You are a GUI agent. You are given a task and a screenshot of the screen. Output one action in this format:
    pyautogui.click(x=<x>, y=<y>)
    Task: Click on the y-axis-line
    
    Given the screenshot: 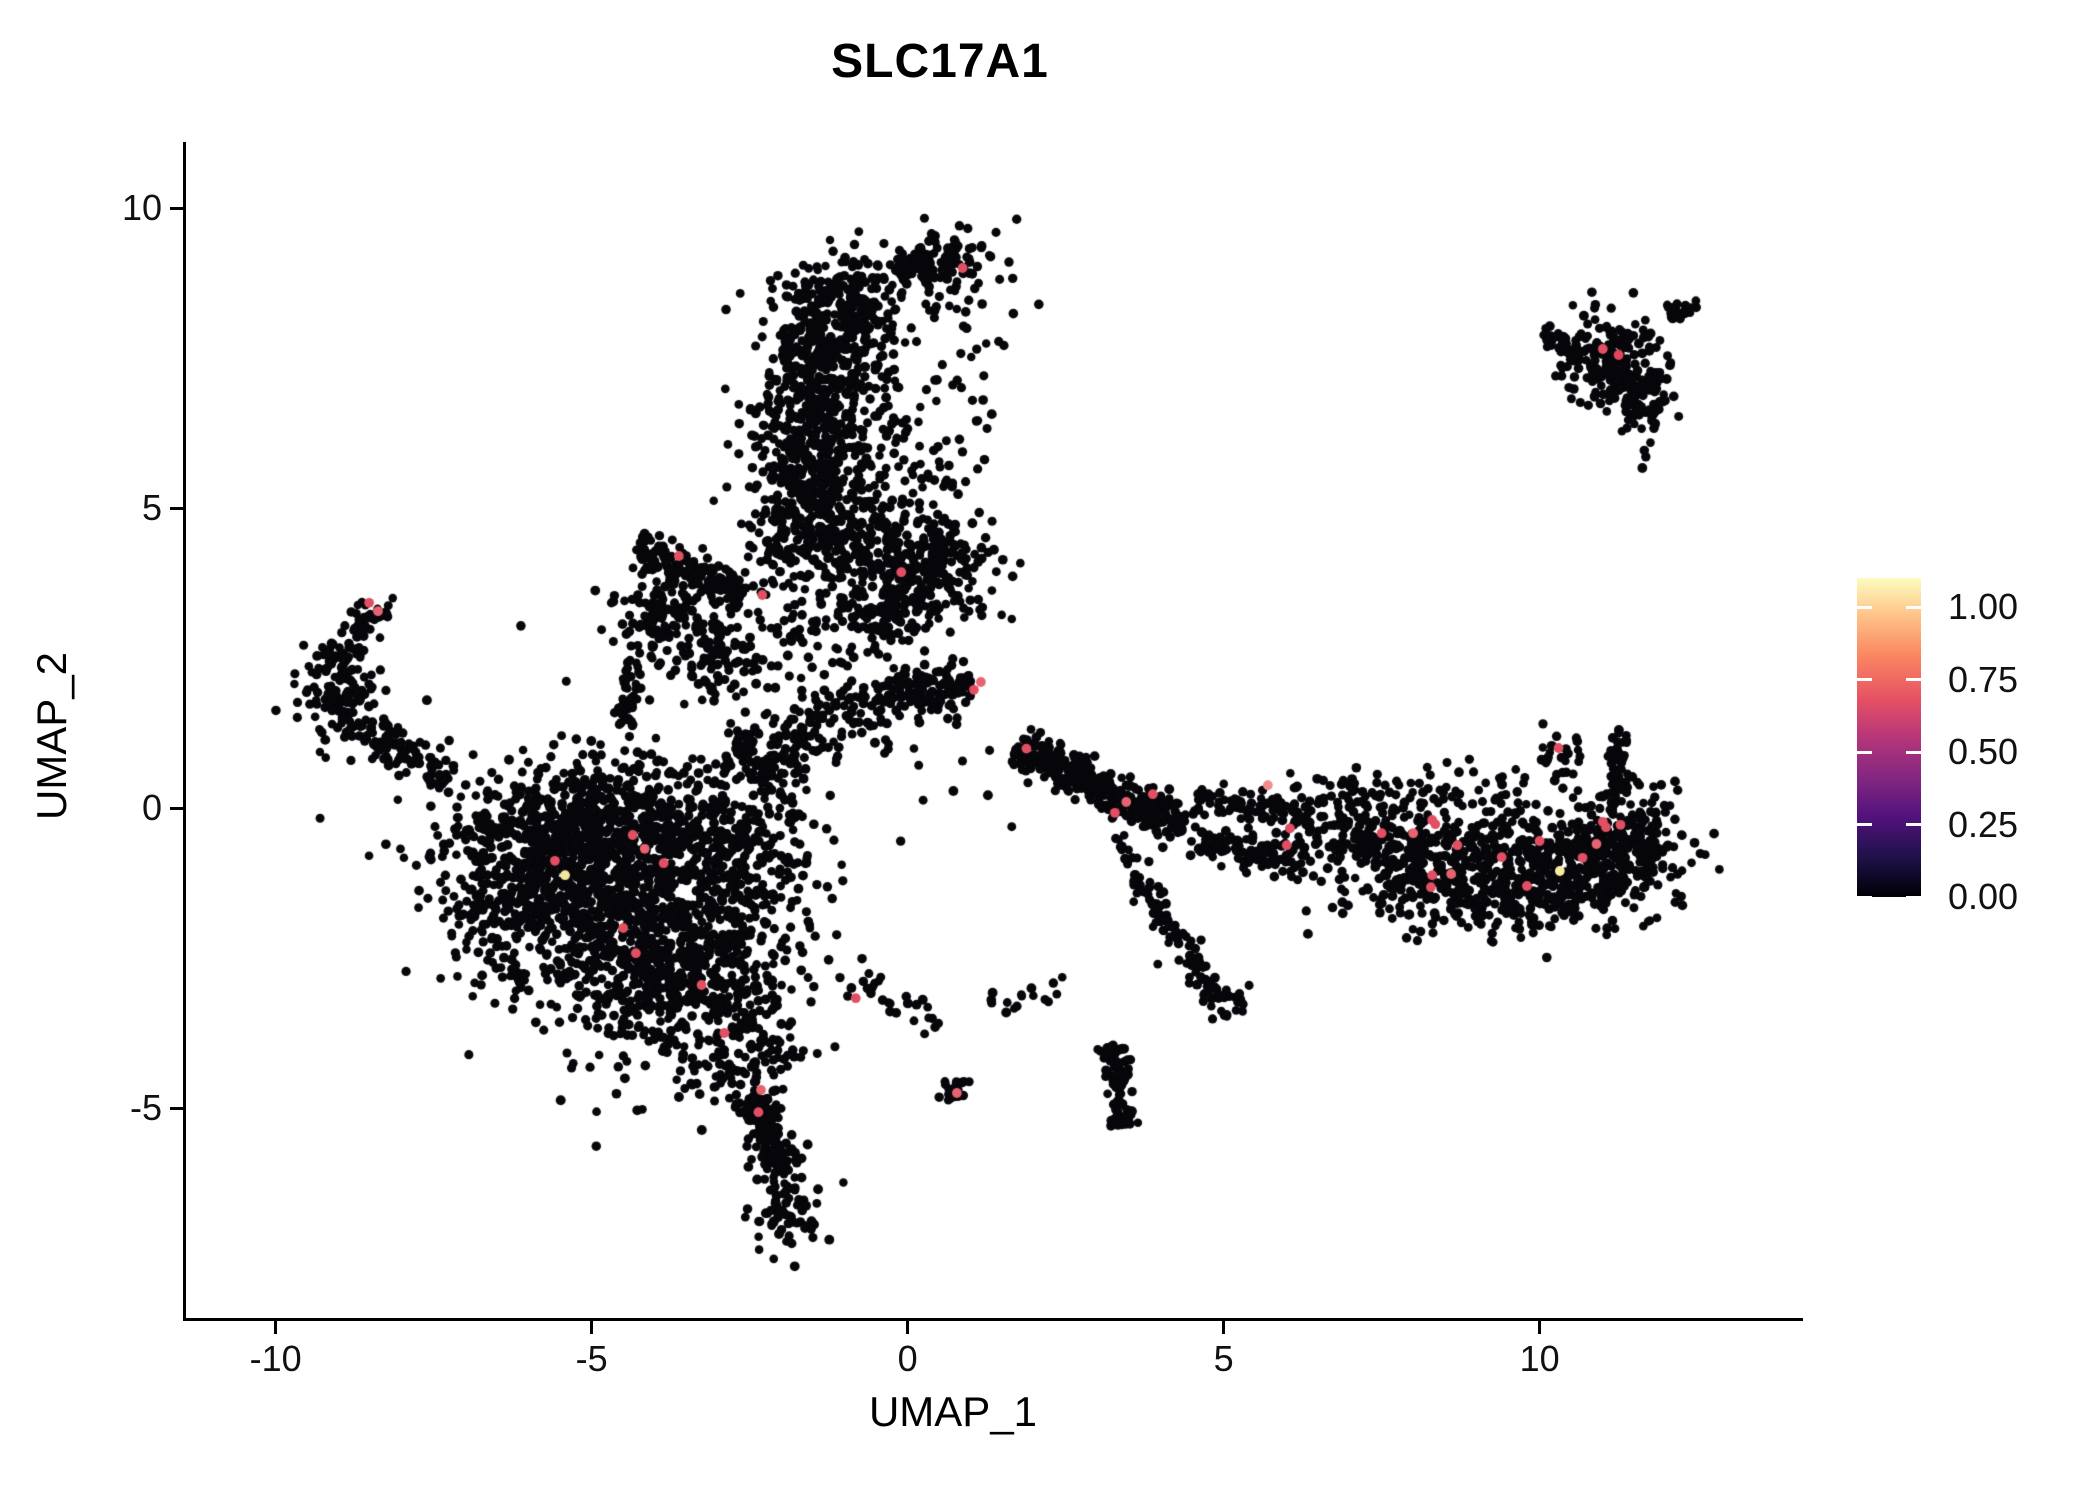 What is the action you would take?
    pyautogui.click(x=184, y=731)
    